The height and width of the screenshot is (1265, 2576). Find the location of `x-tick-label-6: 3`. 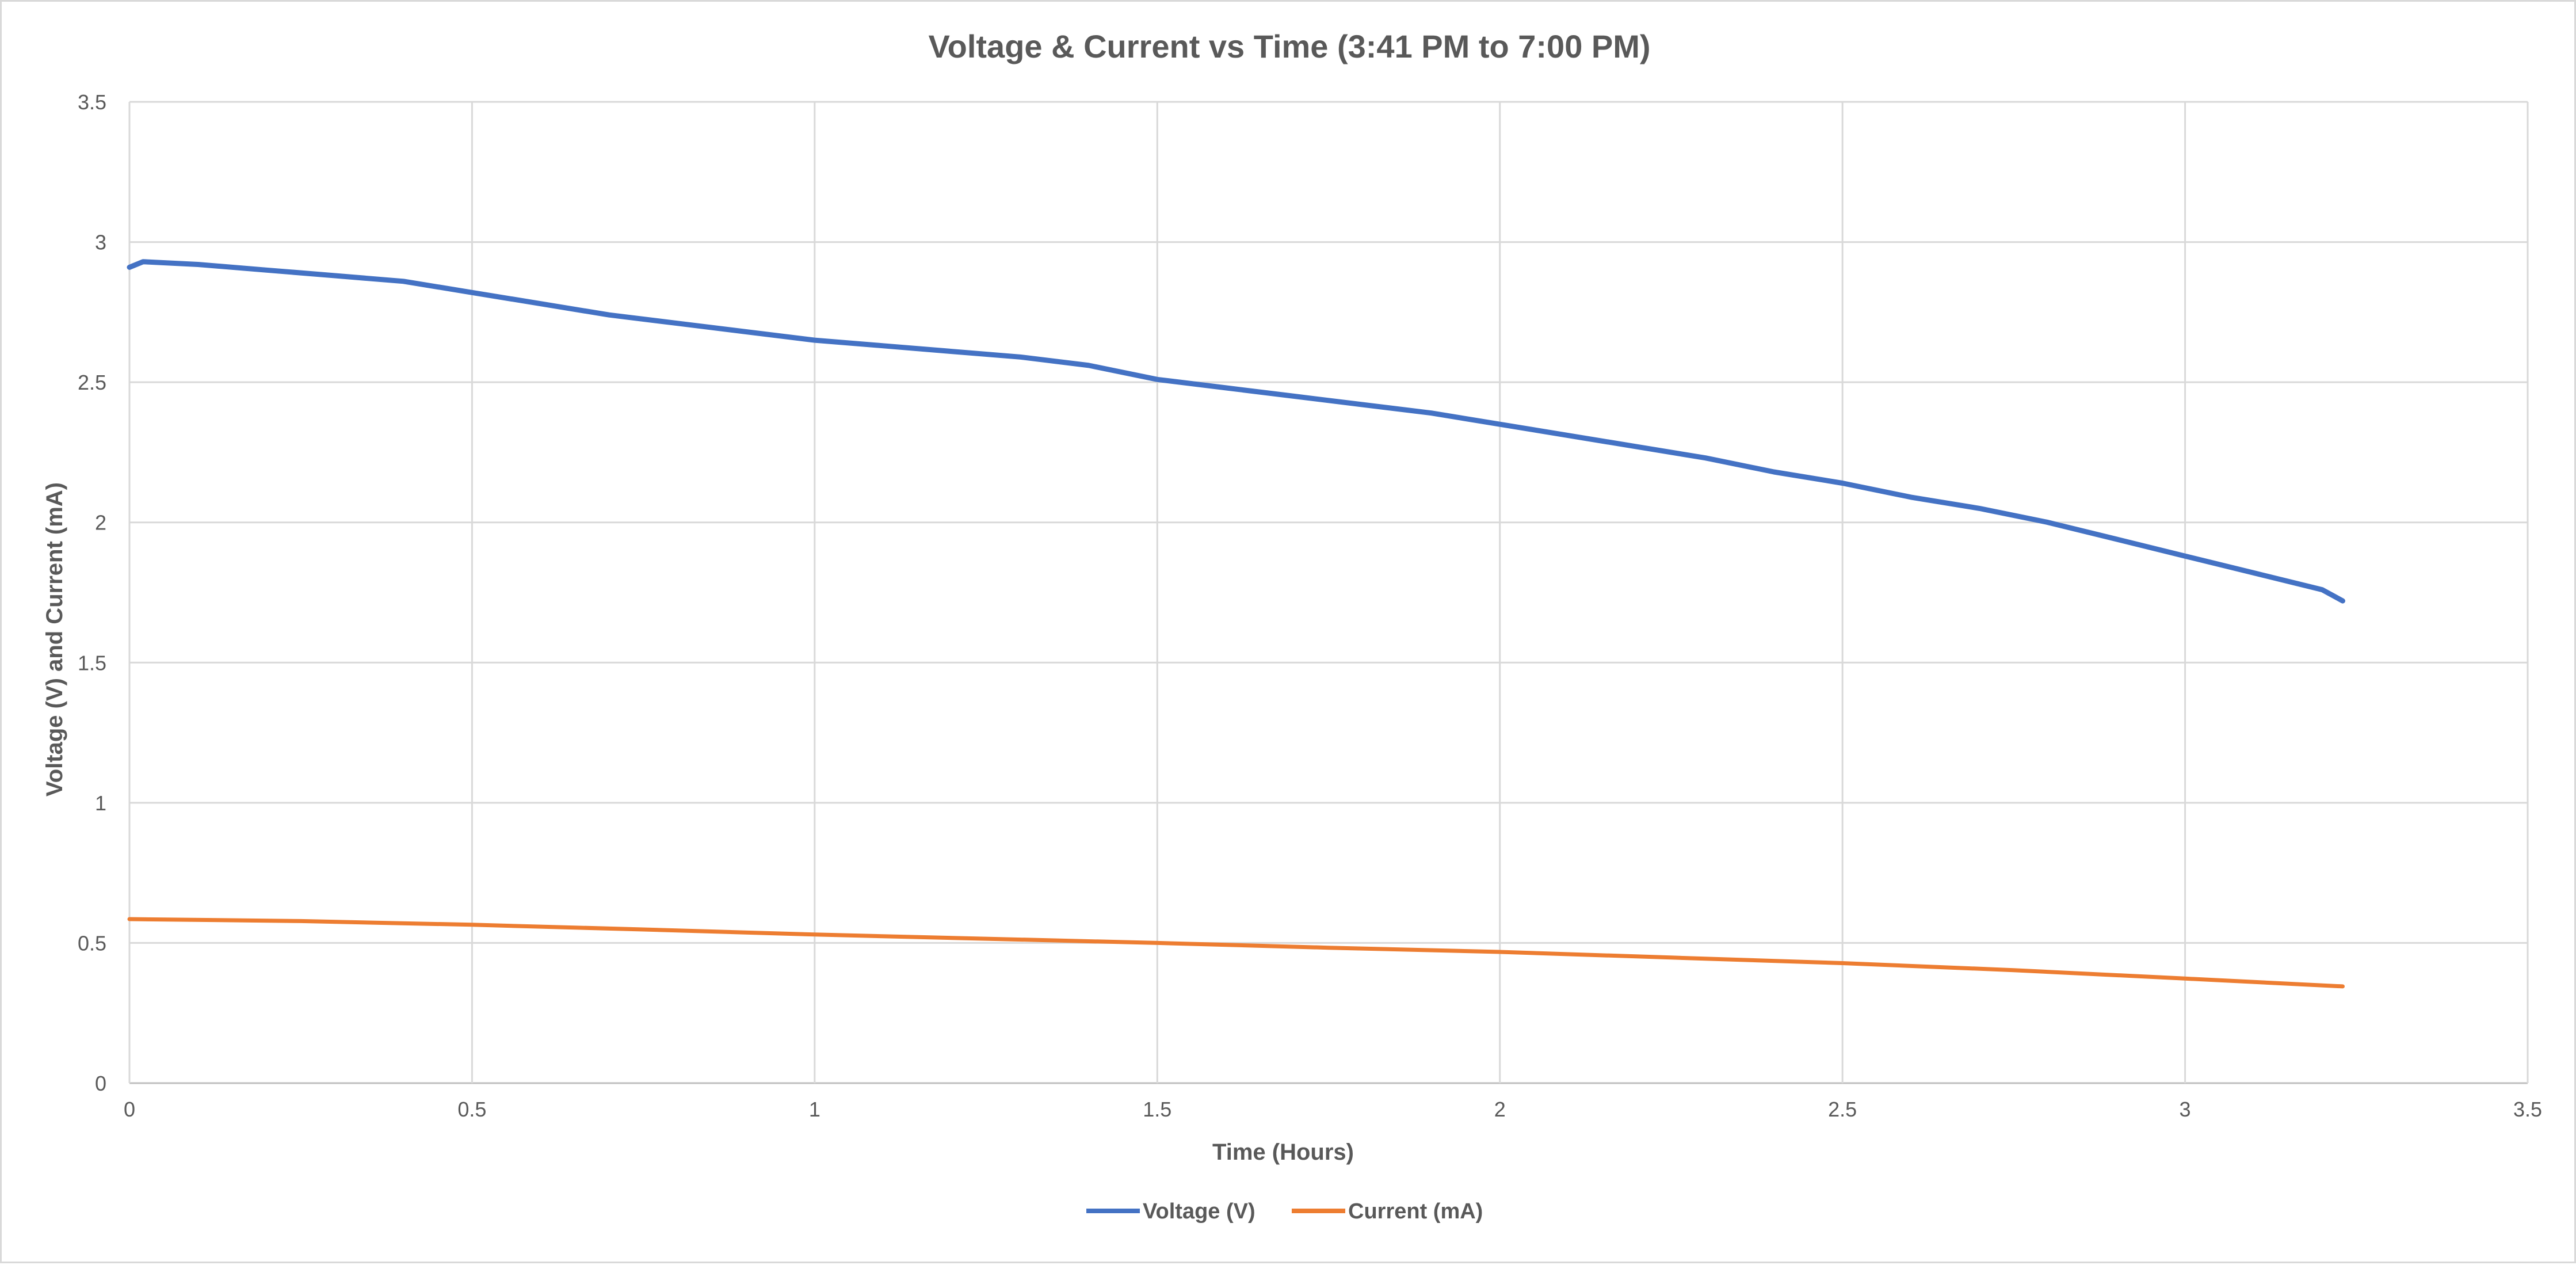

x-tick-label-6: 3 is located at coordinates (2185, 1109).